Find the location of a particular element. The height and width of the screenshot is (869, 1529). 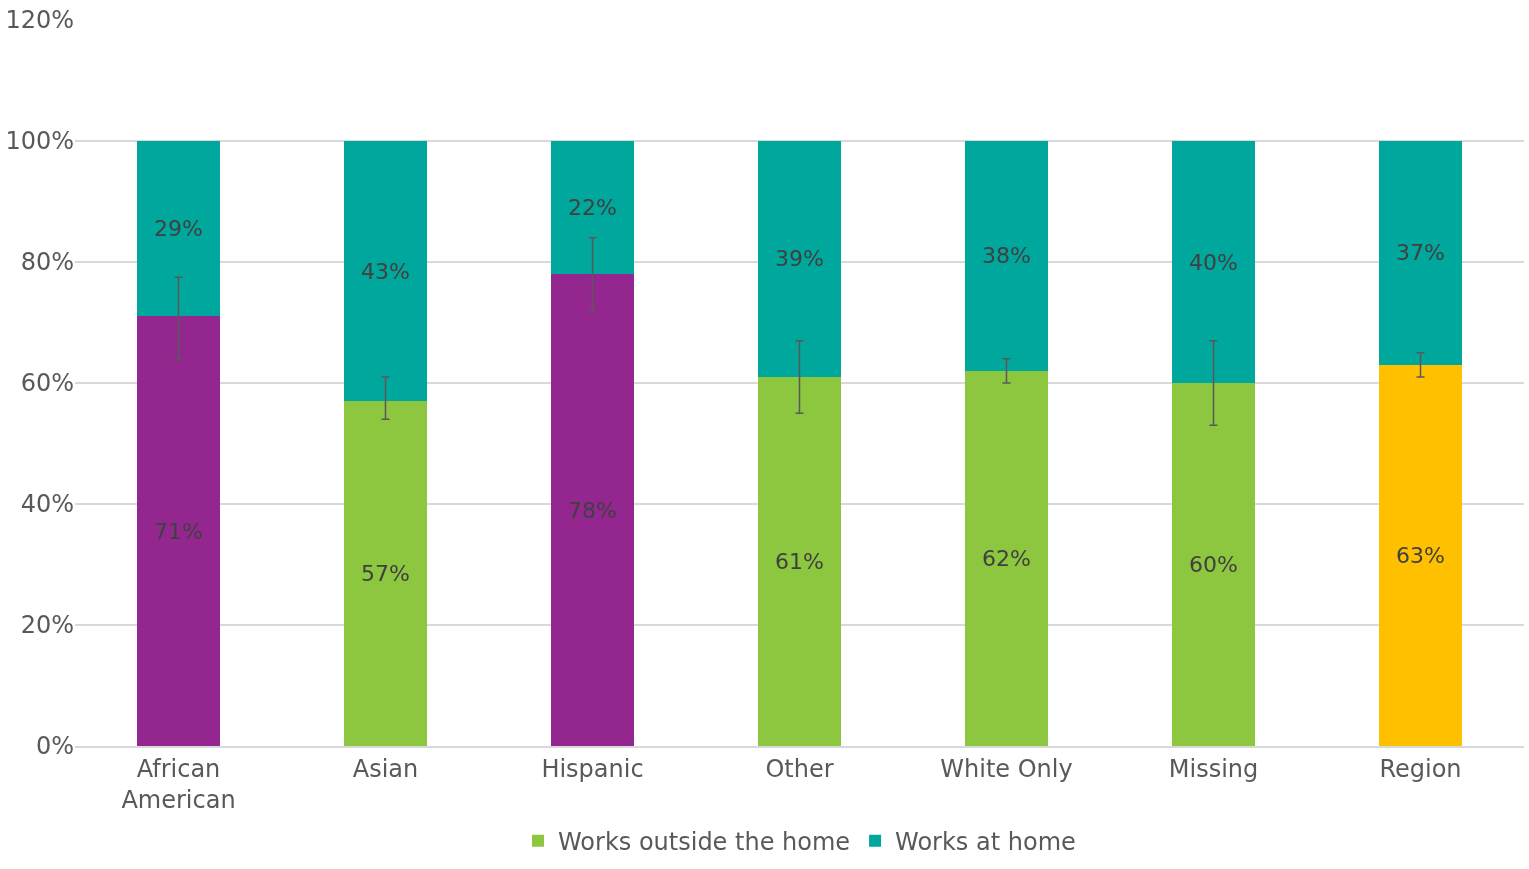

y-tick-label: 120% is located at coordinates (39, 20).